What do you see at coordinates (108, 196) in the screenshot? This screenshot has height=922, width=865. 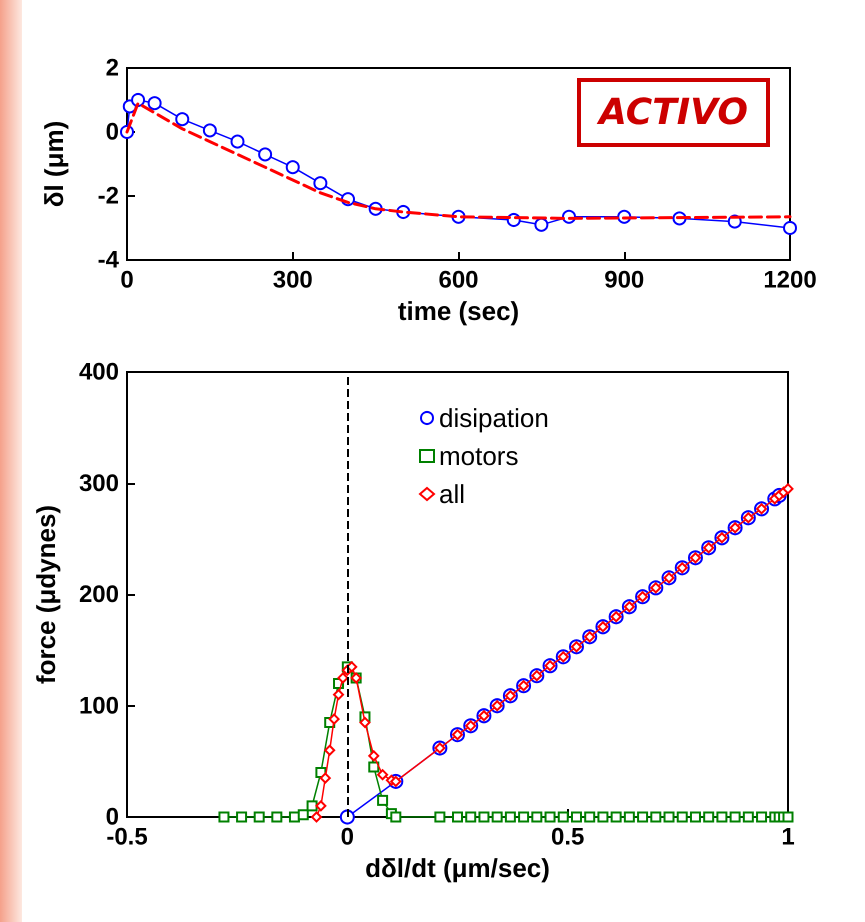 I see `y-tick-label: -2` at bounding box center [108, 196].